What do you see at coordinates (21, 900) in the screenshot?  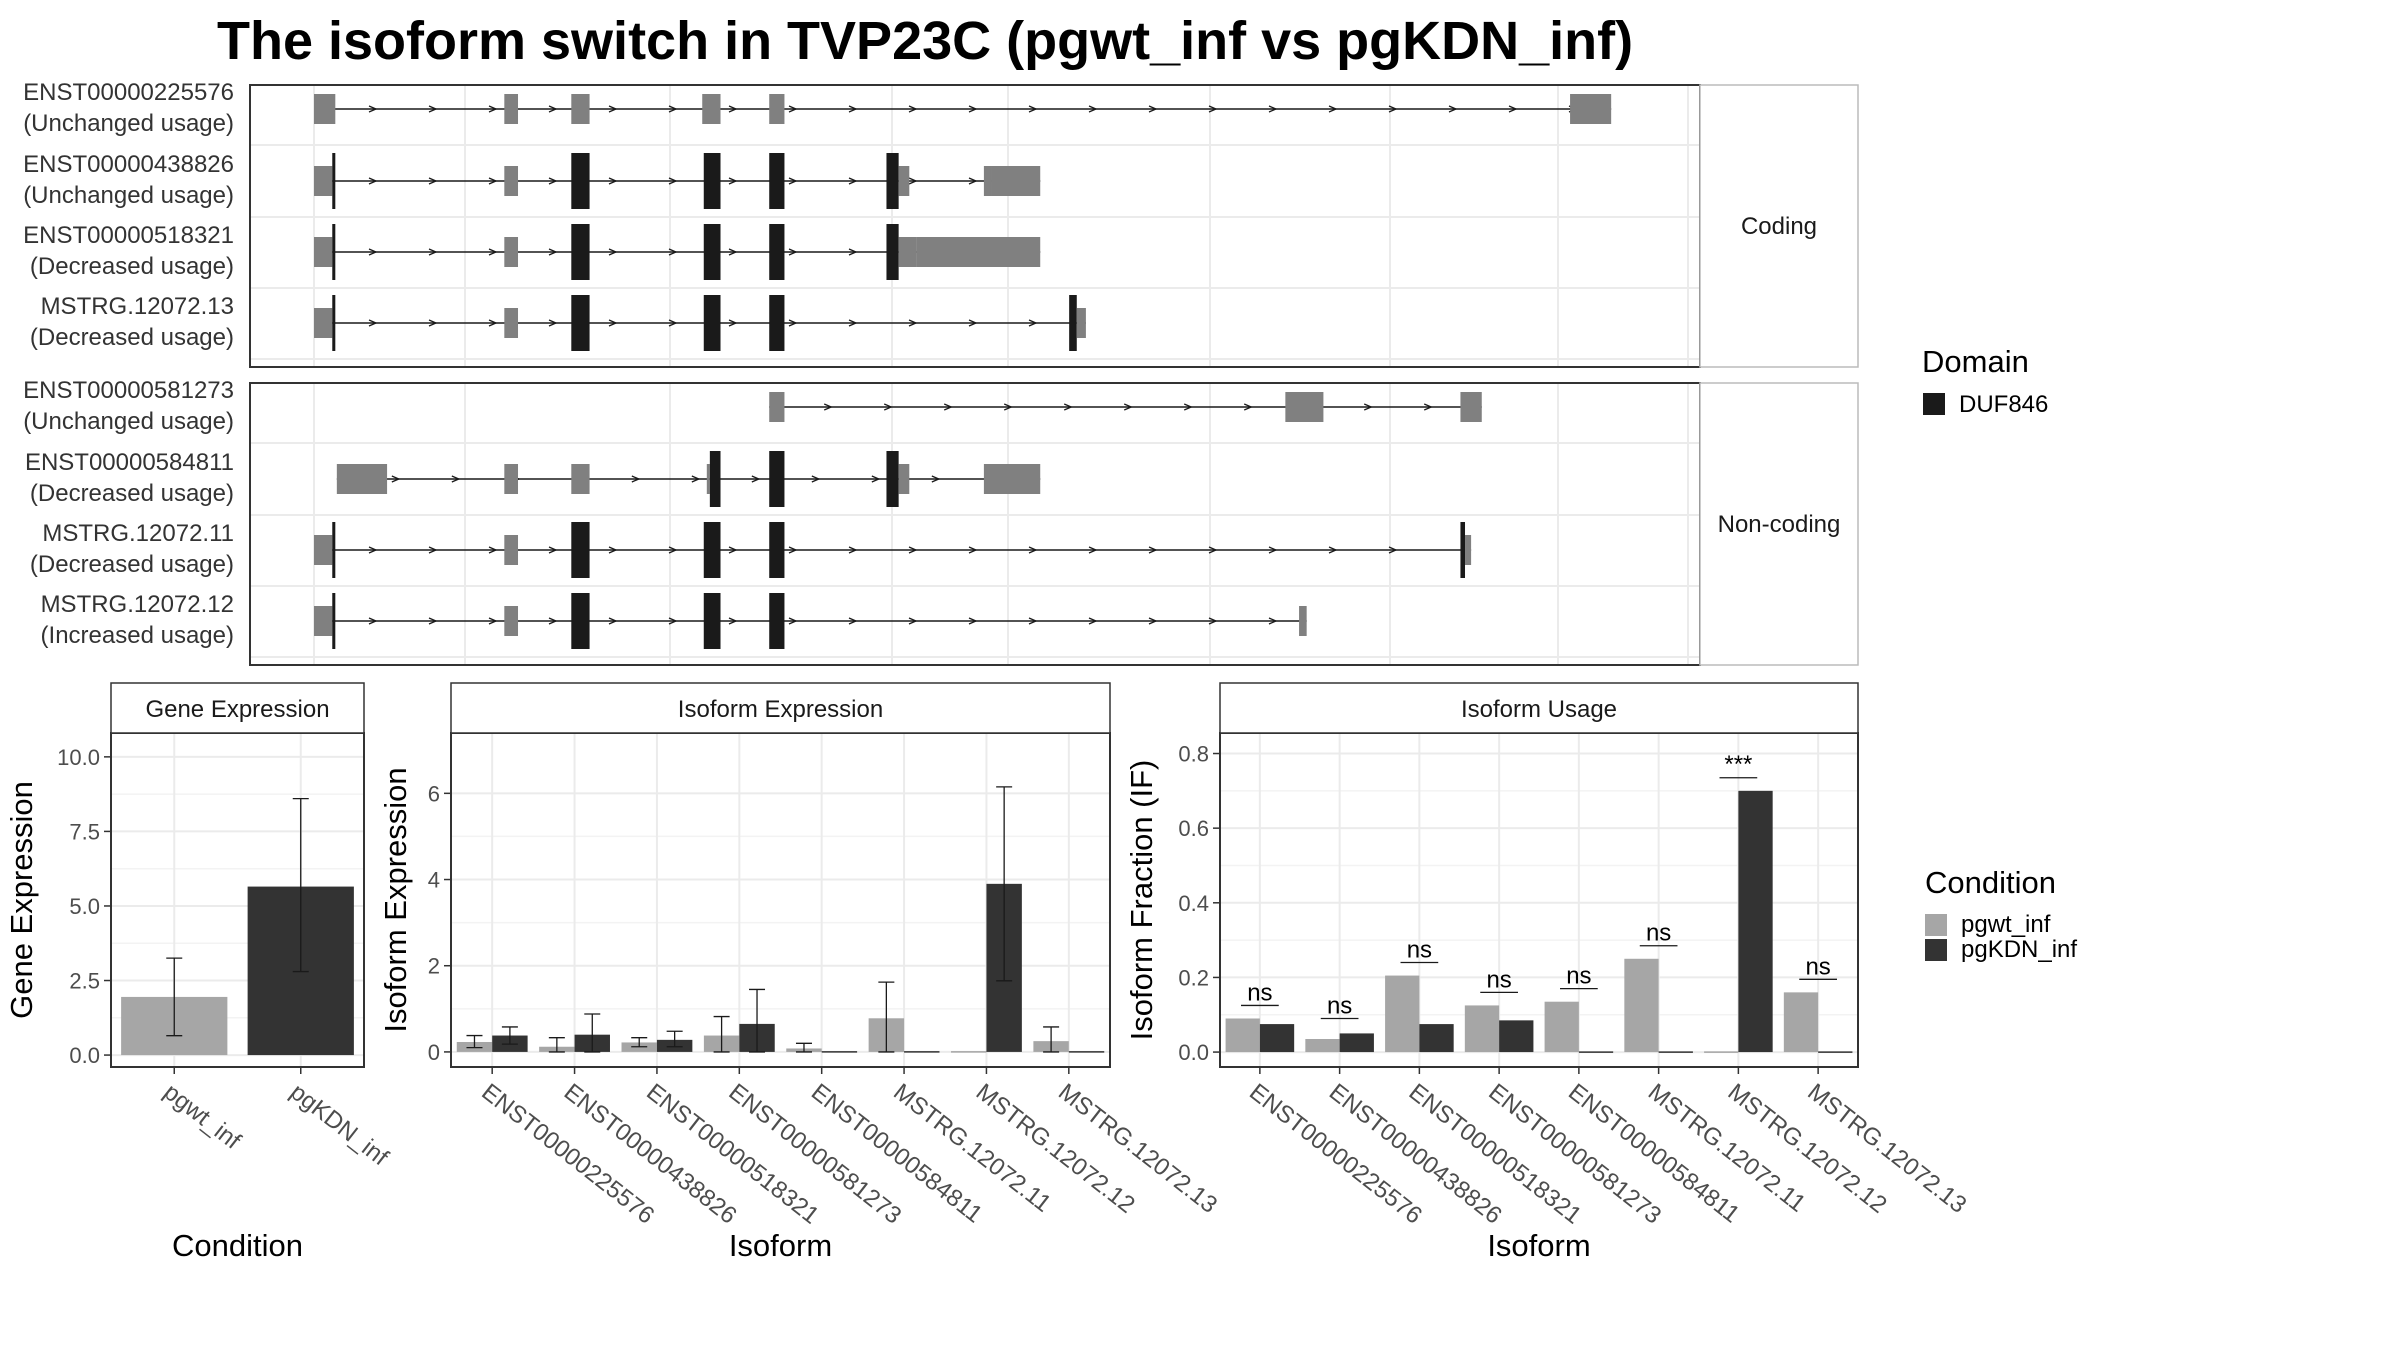 I see `y-axis-title: Gene Expression` at bounding box center [21, 900].